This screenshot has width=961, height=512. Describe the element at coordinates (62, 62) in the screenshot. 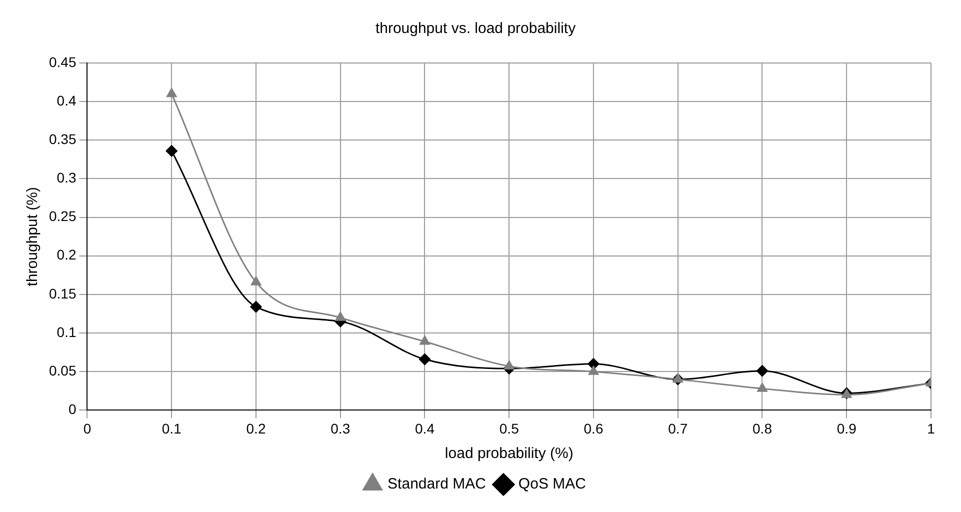

I see `y-tick-label: 0.45` at that location.